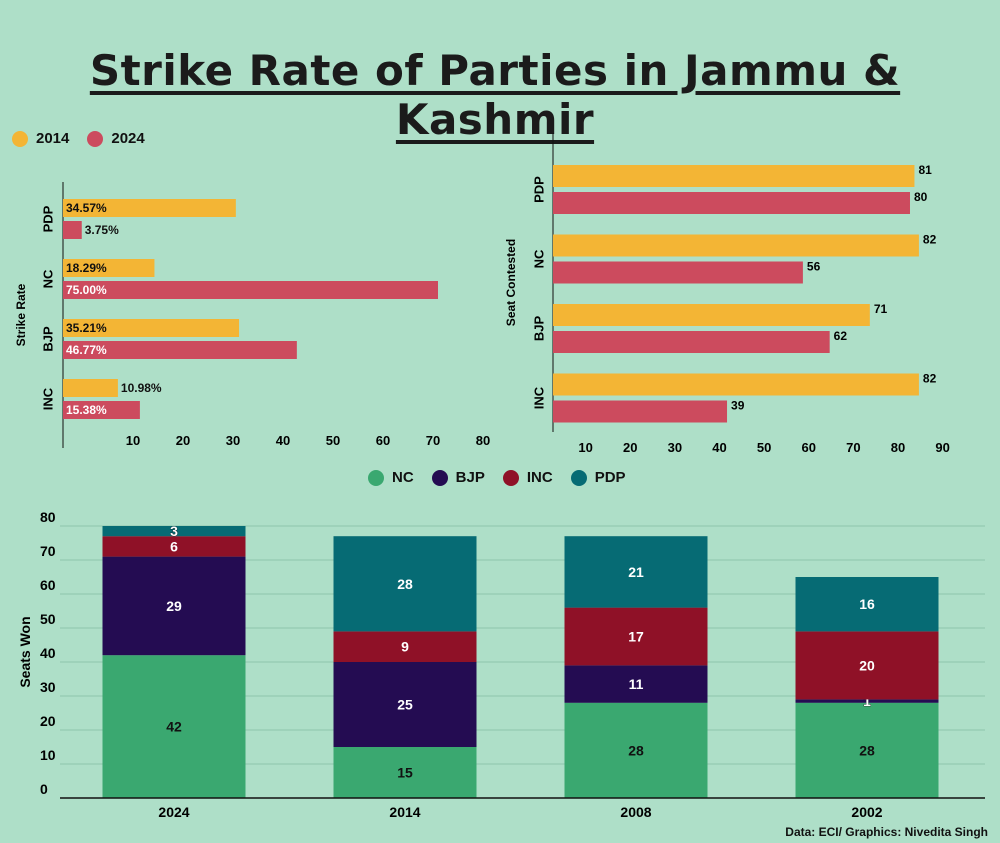 The height and width of the screenshot is (843, 1000). I want to click on segment-label-2008-inc: 17, so click(636, 637).